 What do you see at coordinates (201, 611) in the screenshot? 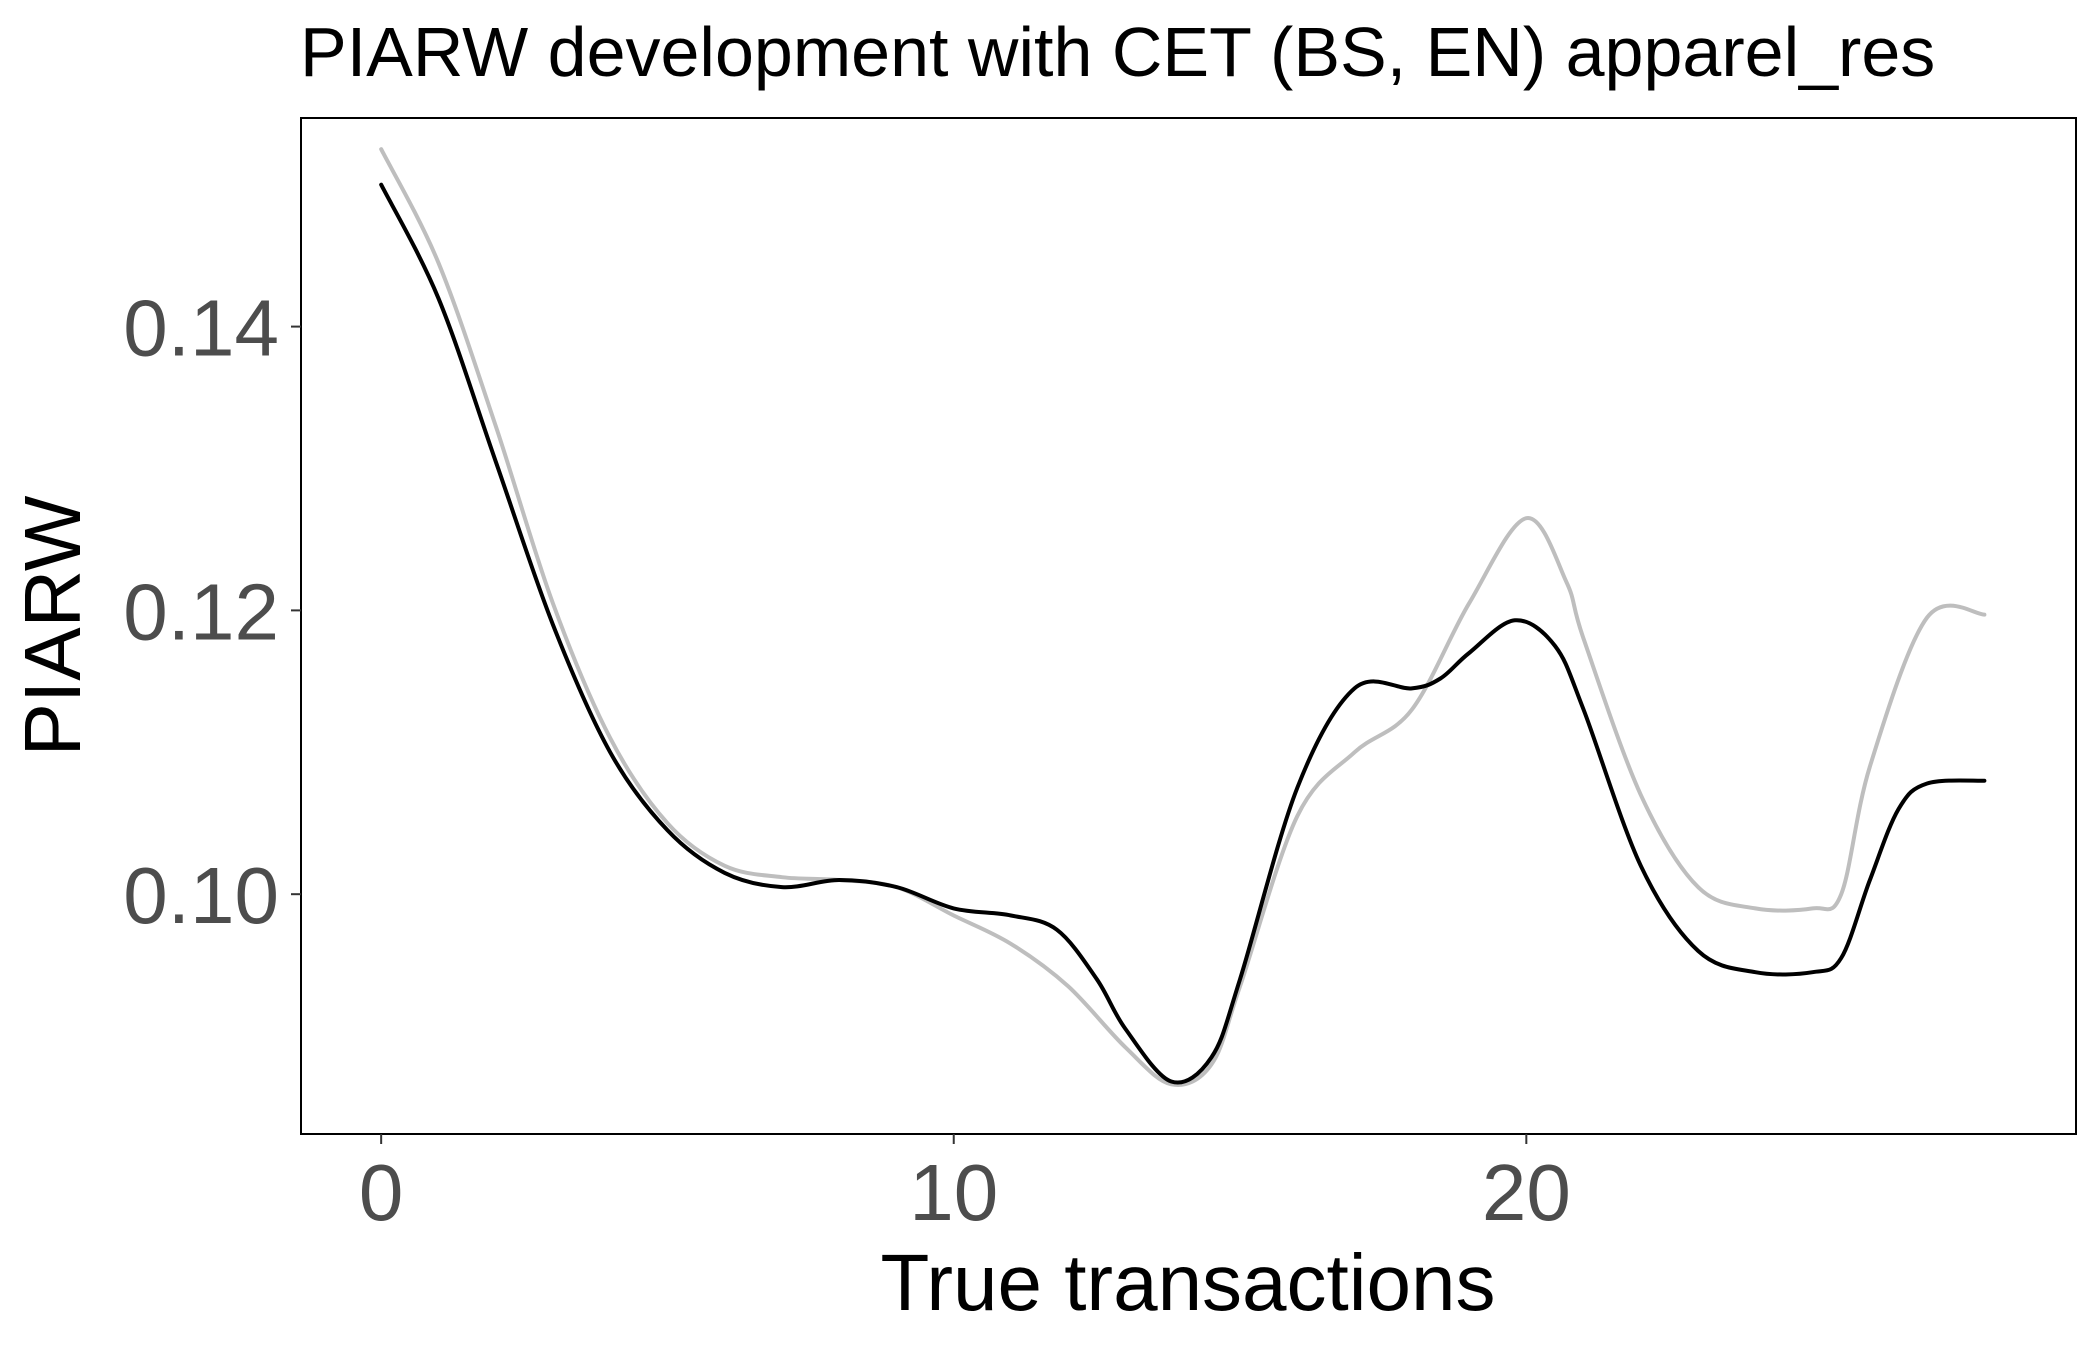
I see `y-tick-label: 0.12` at bounding box center [201, 611].